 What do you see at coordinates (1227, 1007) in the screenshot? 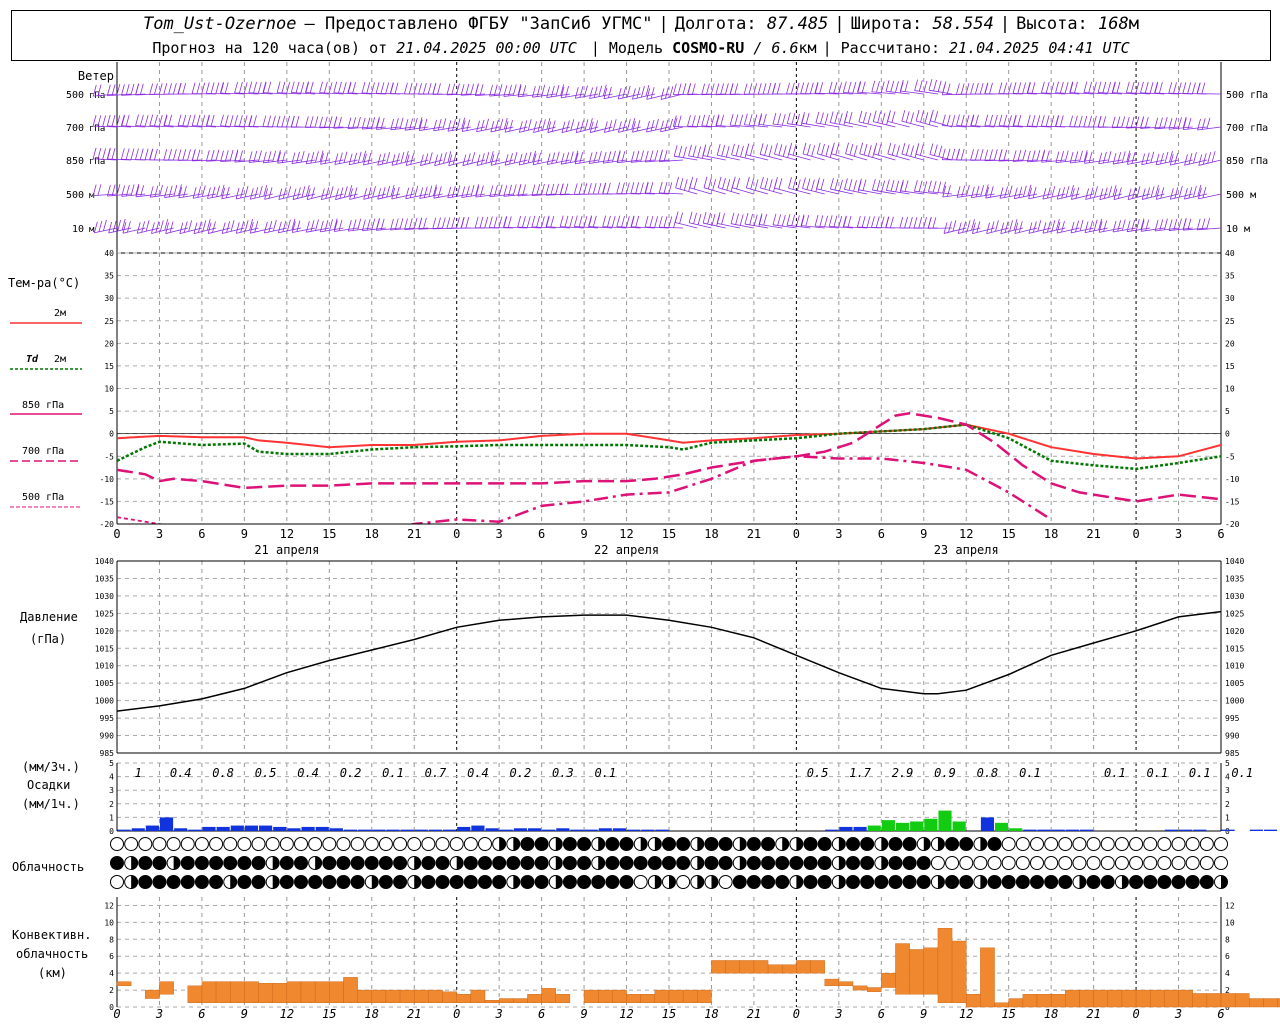
I see `y-tick-label-right: 0` at bounding box center [1227, 1007].